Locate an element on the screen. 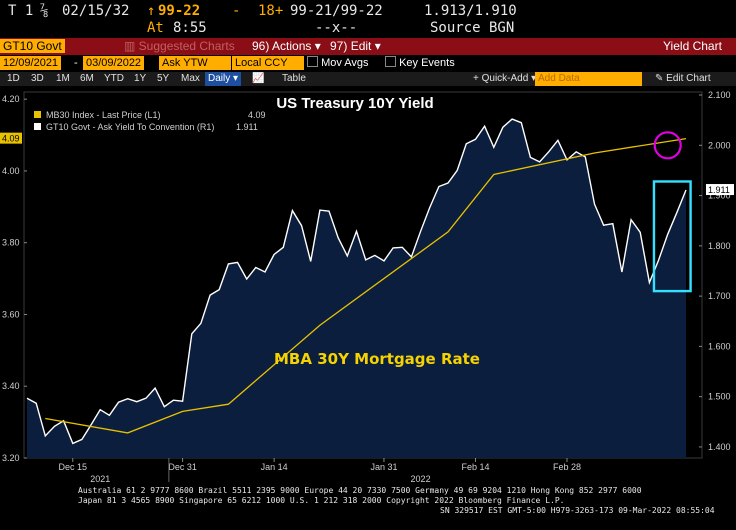 The height and width of the screenshot is (530, 736). add-data-input: Add Data is located at coordinates (588, 79).